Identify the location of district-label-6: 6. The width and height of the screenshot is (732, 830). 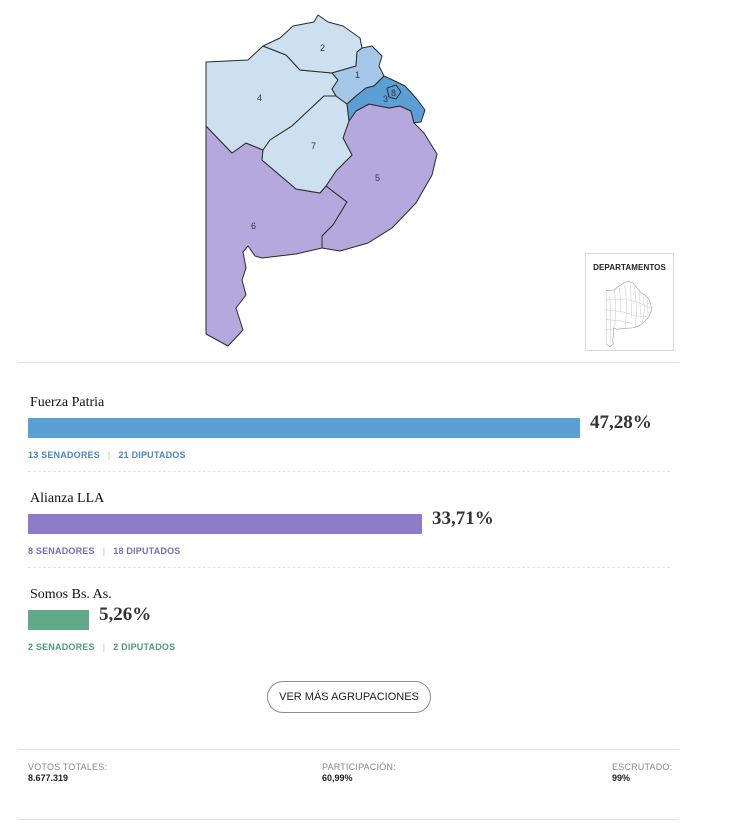
(253, 226).